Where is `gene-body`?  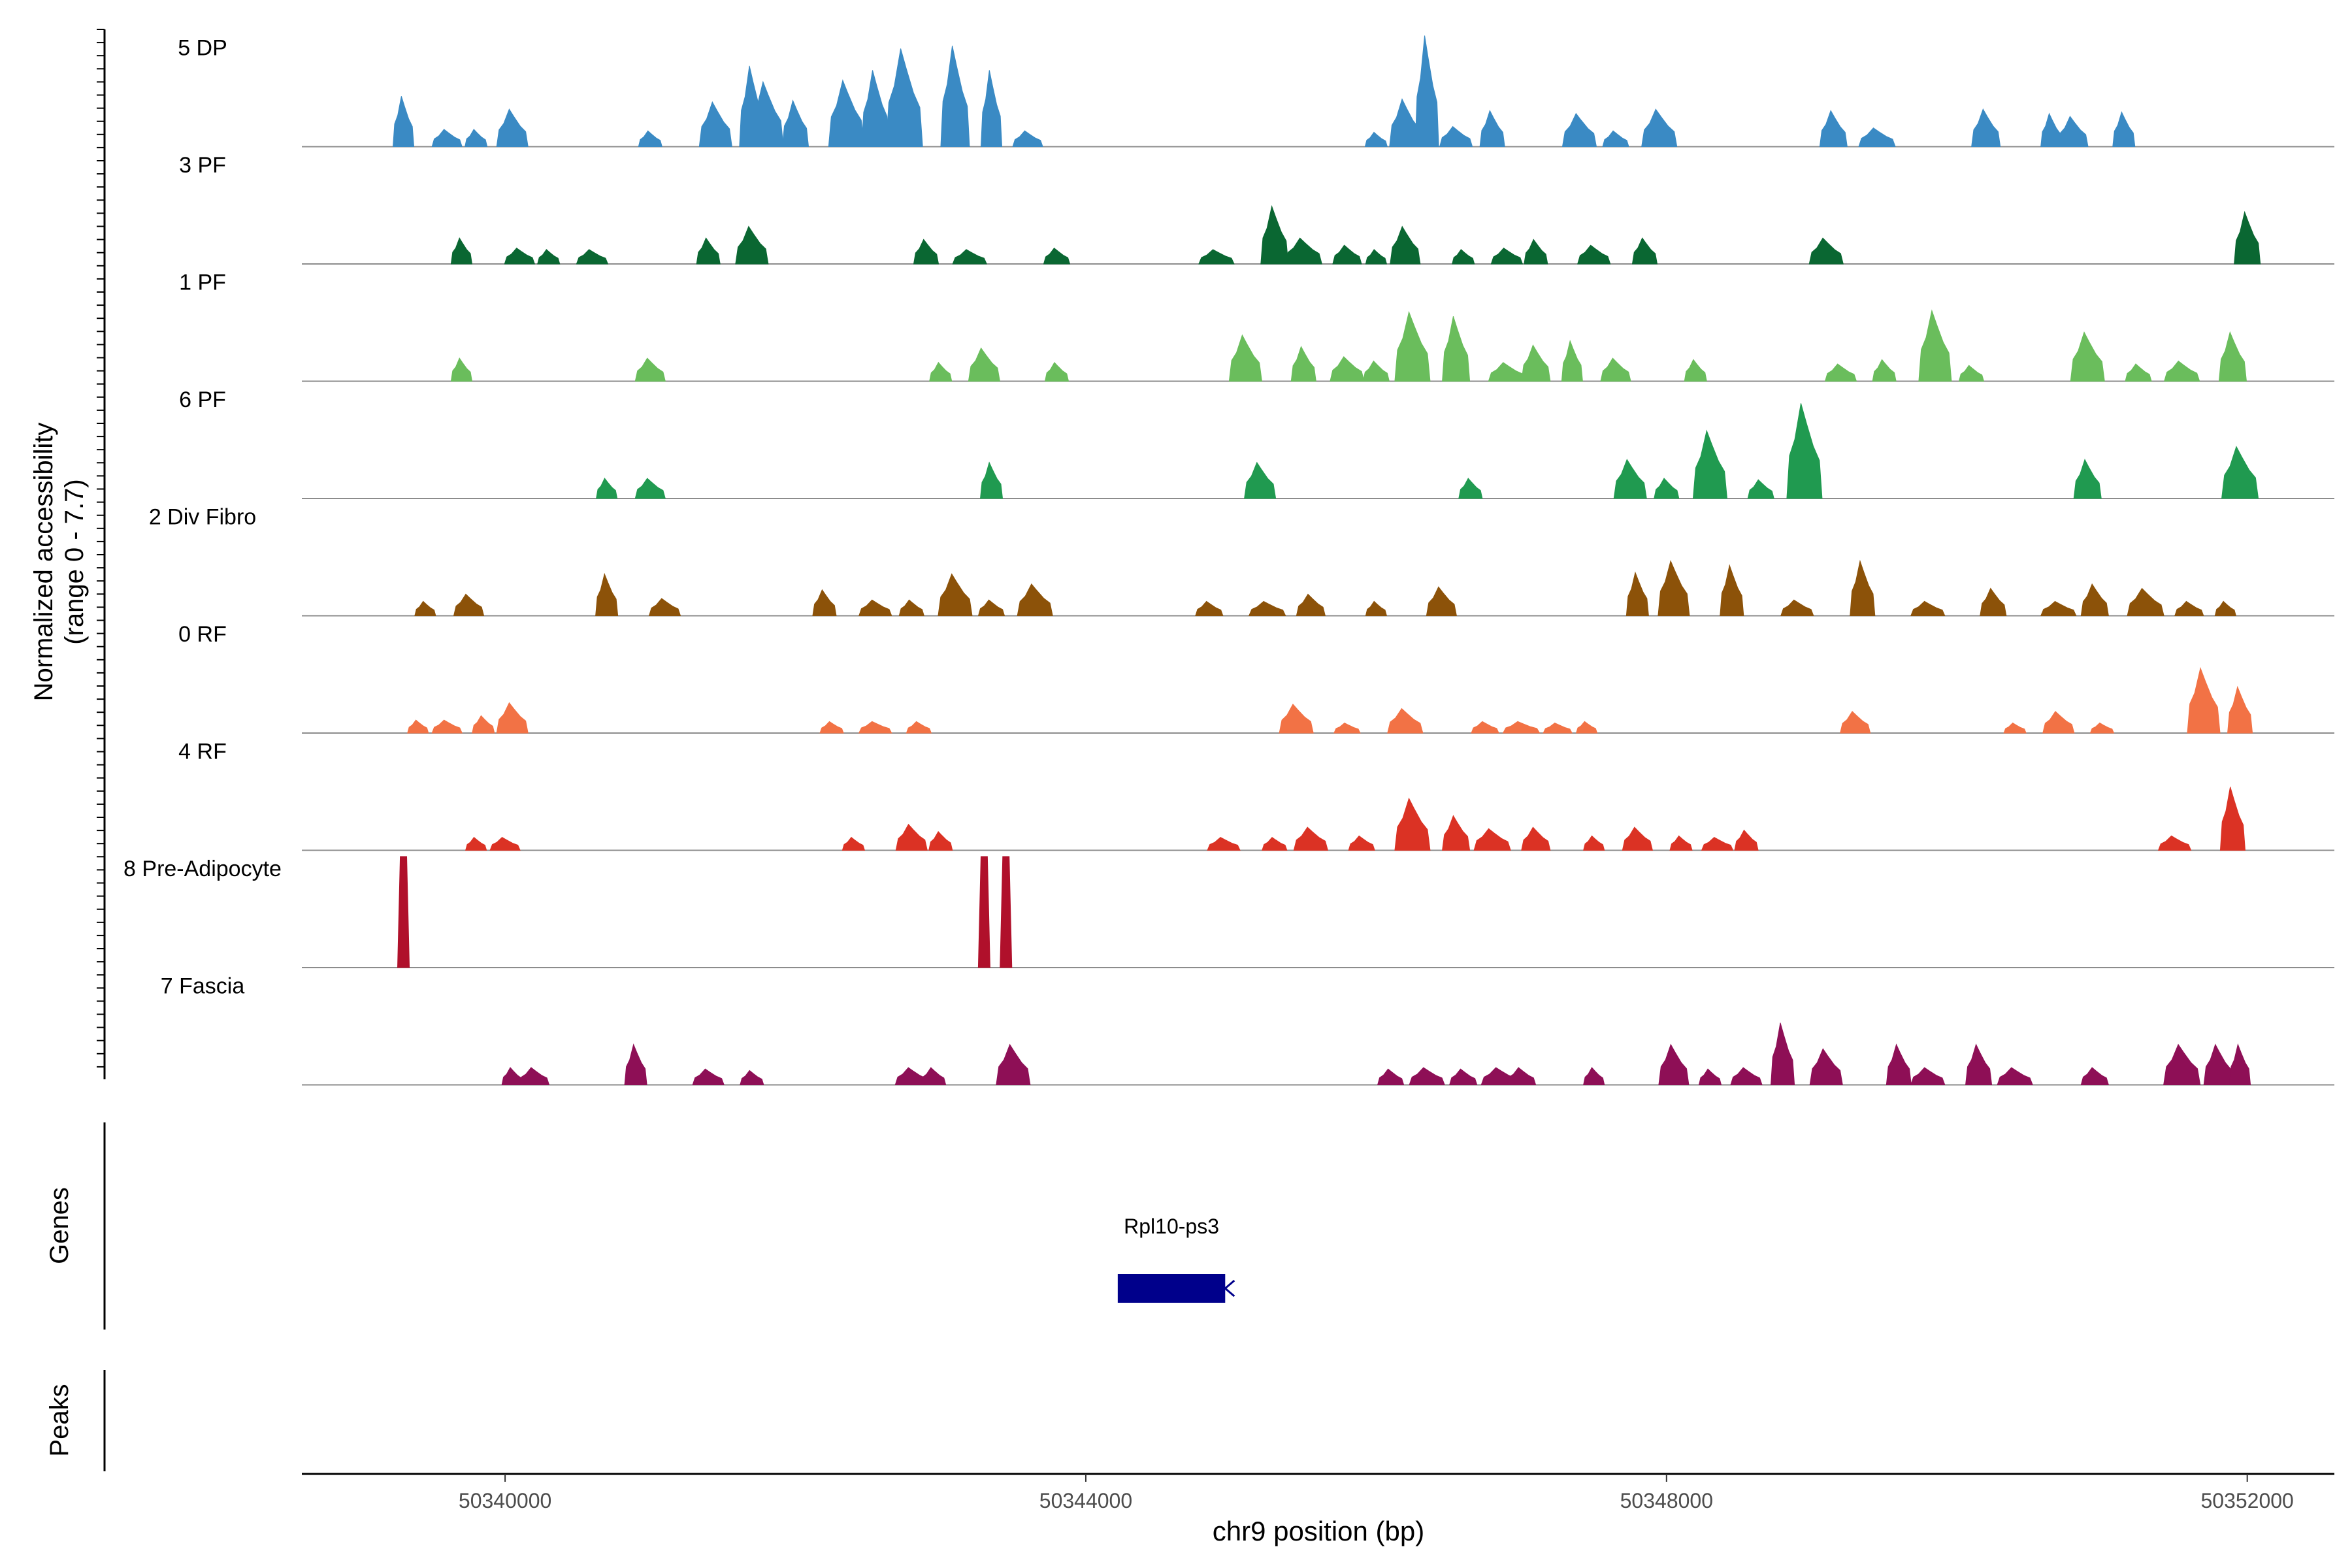
gene-body is located at coordinates (1171, 1288).